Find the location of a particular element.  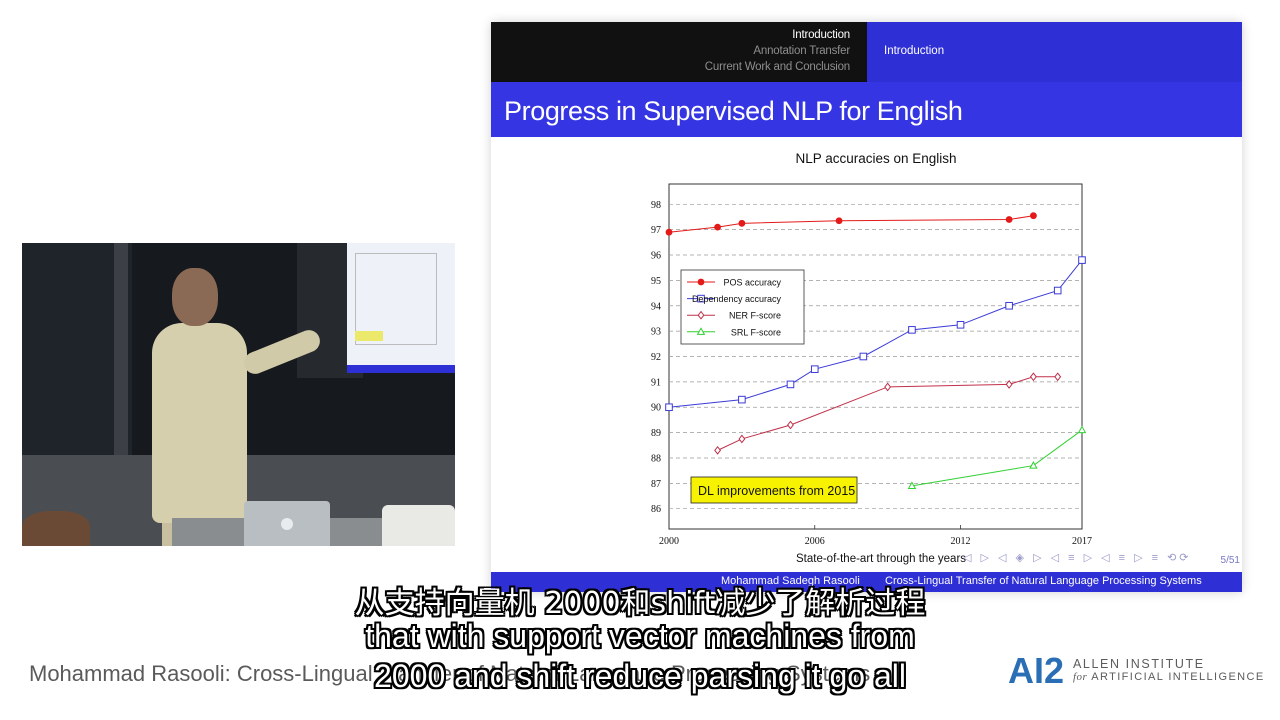

y-tick-label: 96 is located at coordinates (656, 256).